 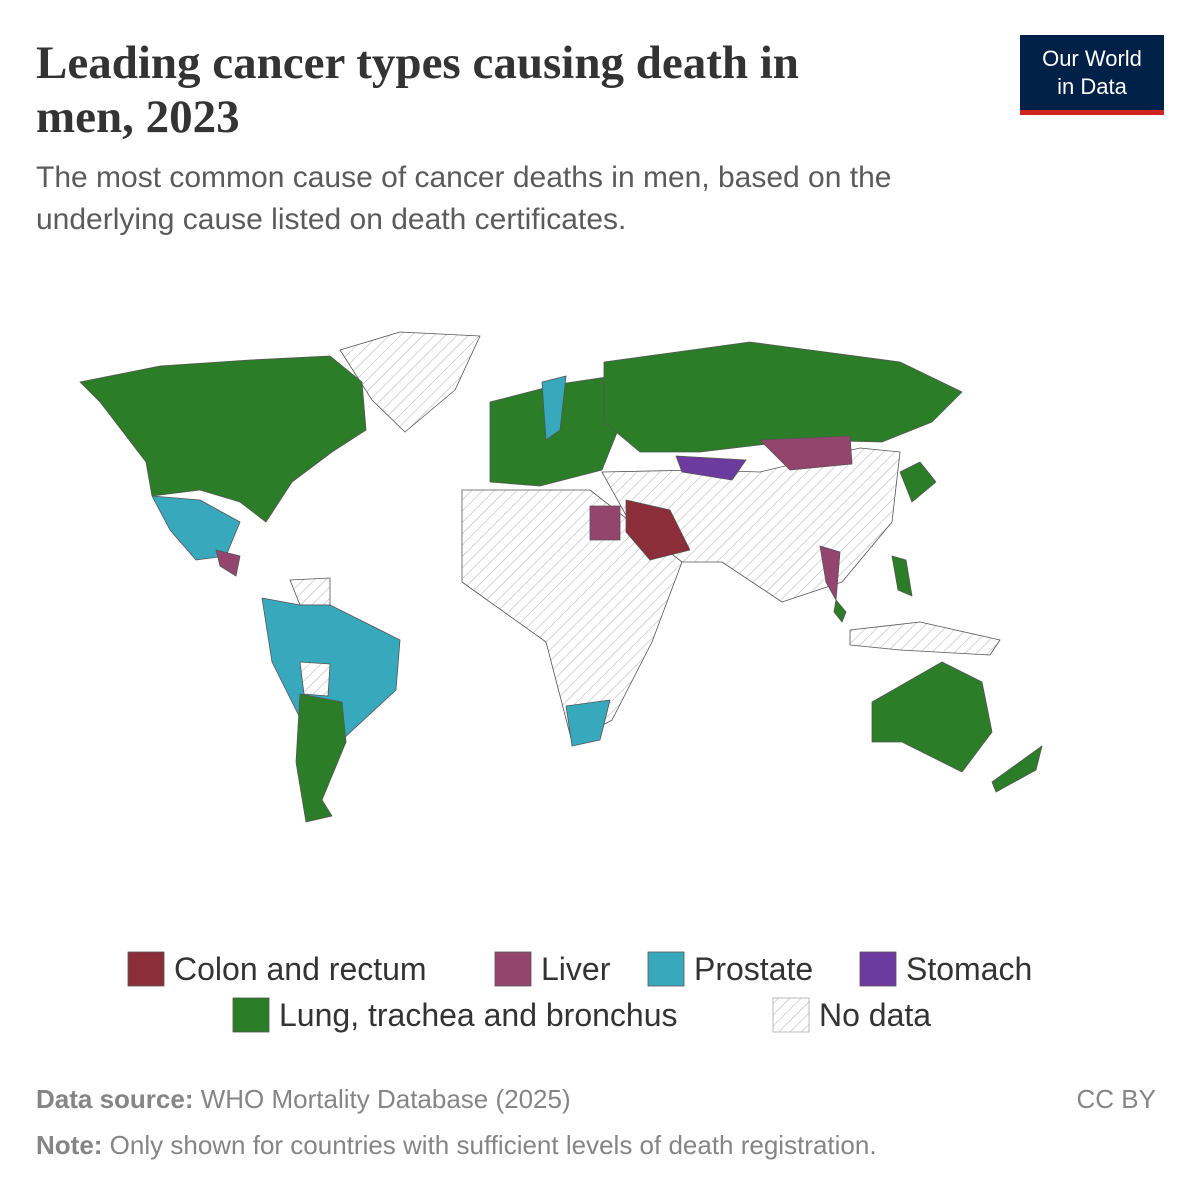 I want to click on legend-label: No data, so click(x=875, y=1015).